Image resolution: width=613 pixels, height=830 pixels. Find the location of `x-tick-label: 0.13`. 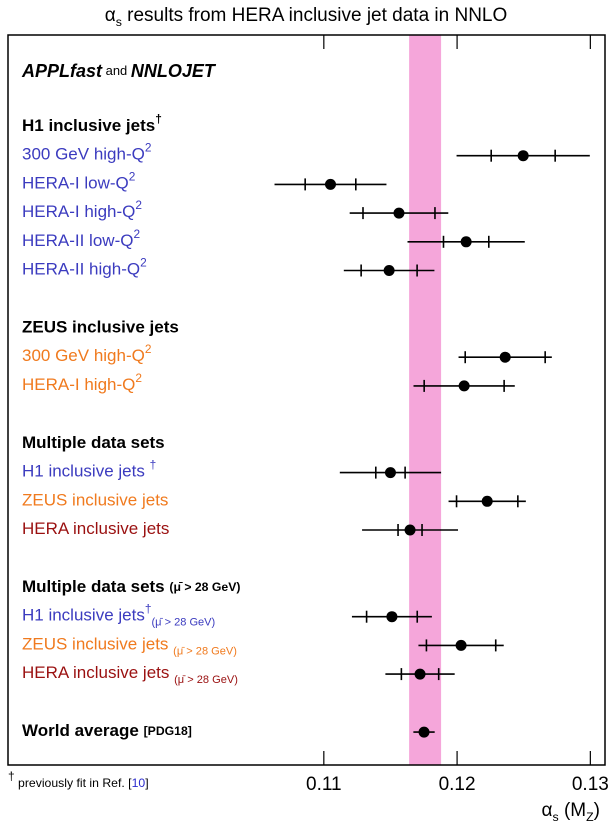

x-tick-label: 0.13 is located at coordinates (590, 784).